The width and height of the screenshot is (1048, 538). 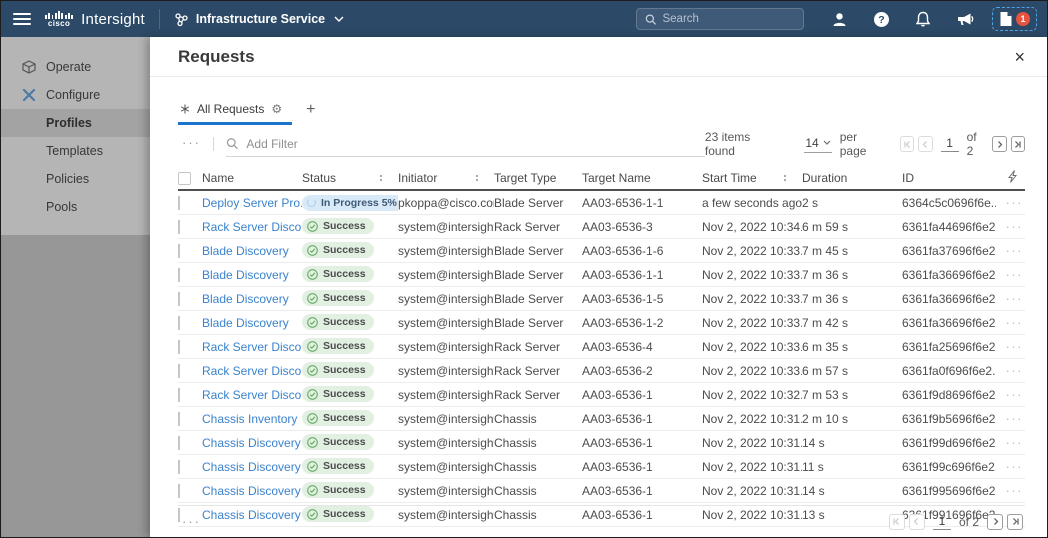 What do you see at coordinates (1014, 19) in the screenshot?
I see `requests-panel-toggle: 1` at bounding box center [1014, 19].